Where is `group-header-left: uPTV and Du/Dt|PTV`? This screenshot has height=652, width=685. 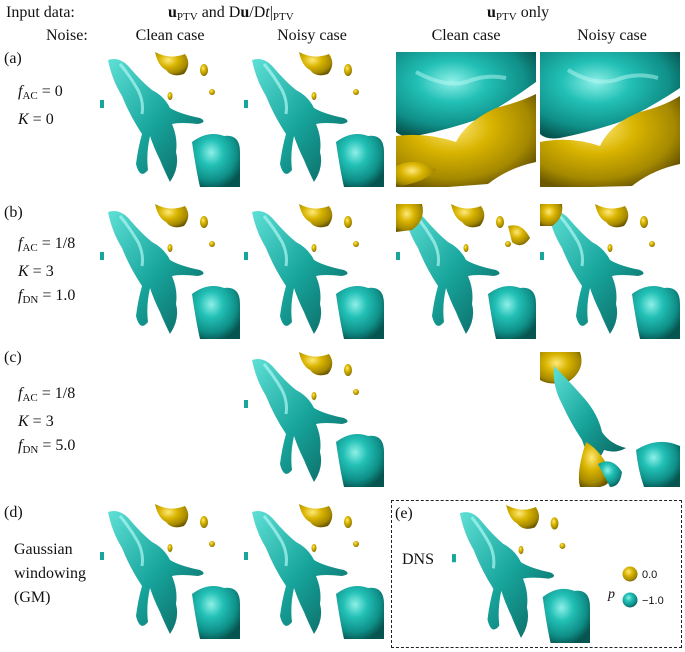
group-header-left: uPTV and Du/Dt|PTV is located at coordinates (231, 13).